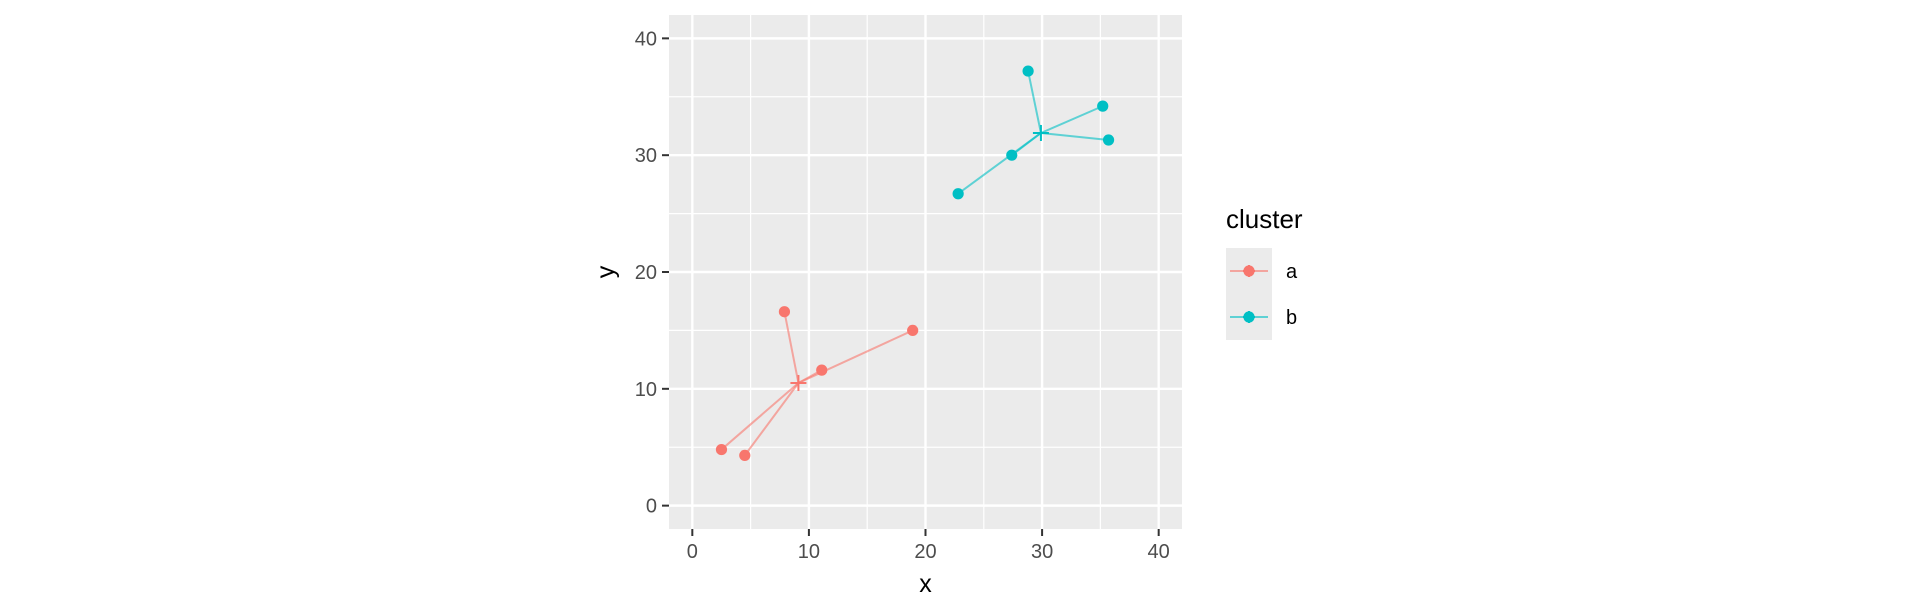 The image size is (1920, 614). What do you see at coordinates (919, 257) in the screenshot?
I see `centroid-markers` at bounding box center [919, 257].